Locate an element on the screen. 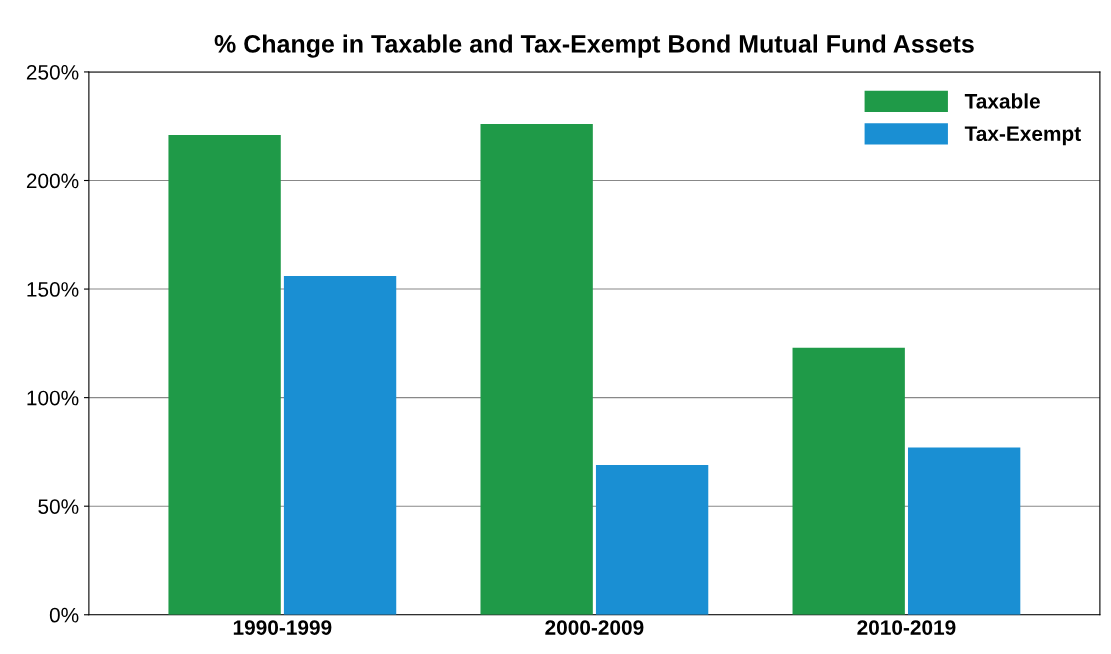 The width and height of the screenshot is (1111, 654). y-tick-label: 200% is located at coordinates (52, 181).